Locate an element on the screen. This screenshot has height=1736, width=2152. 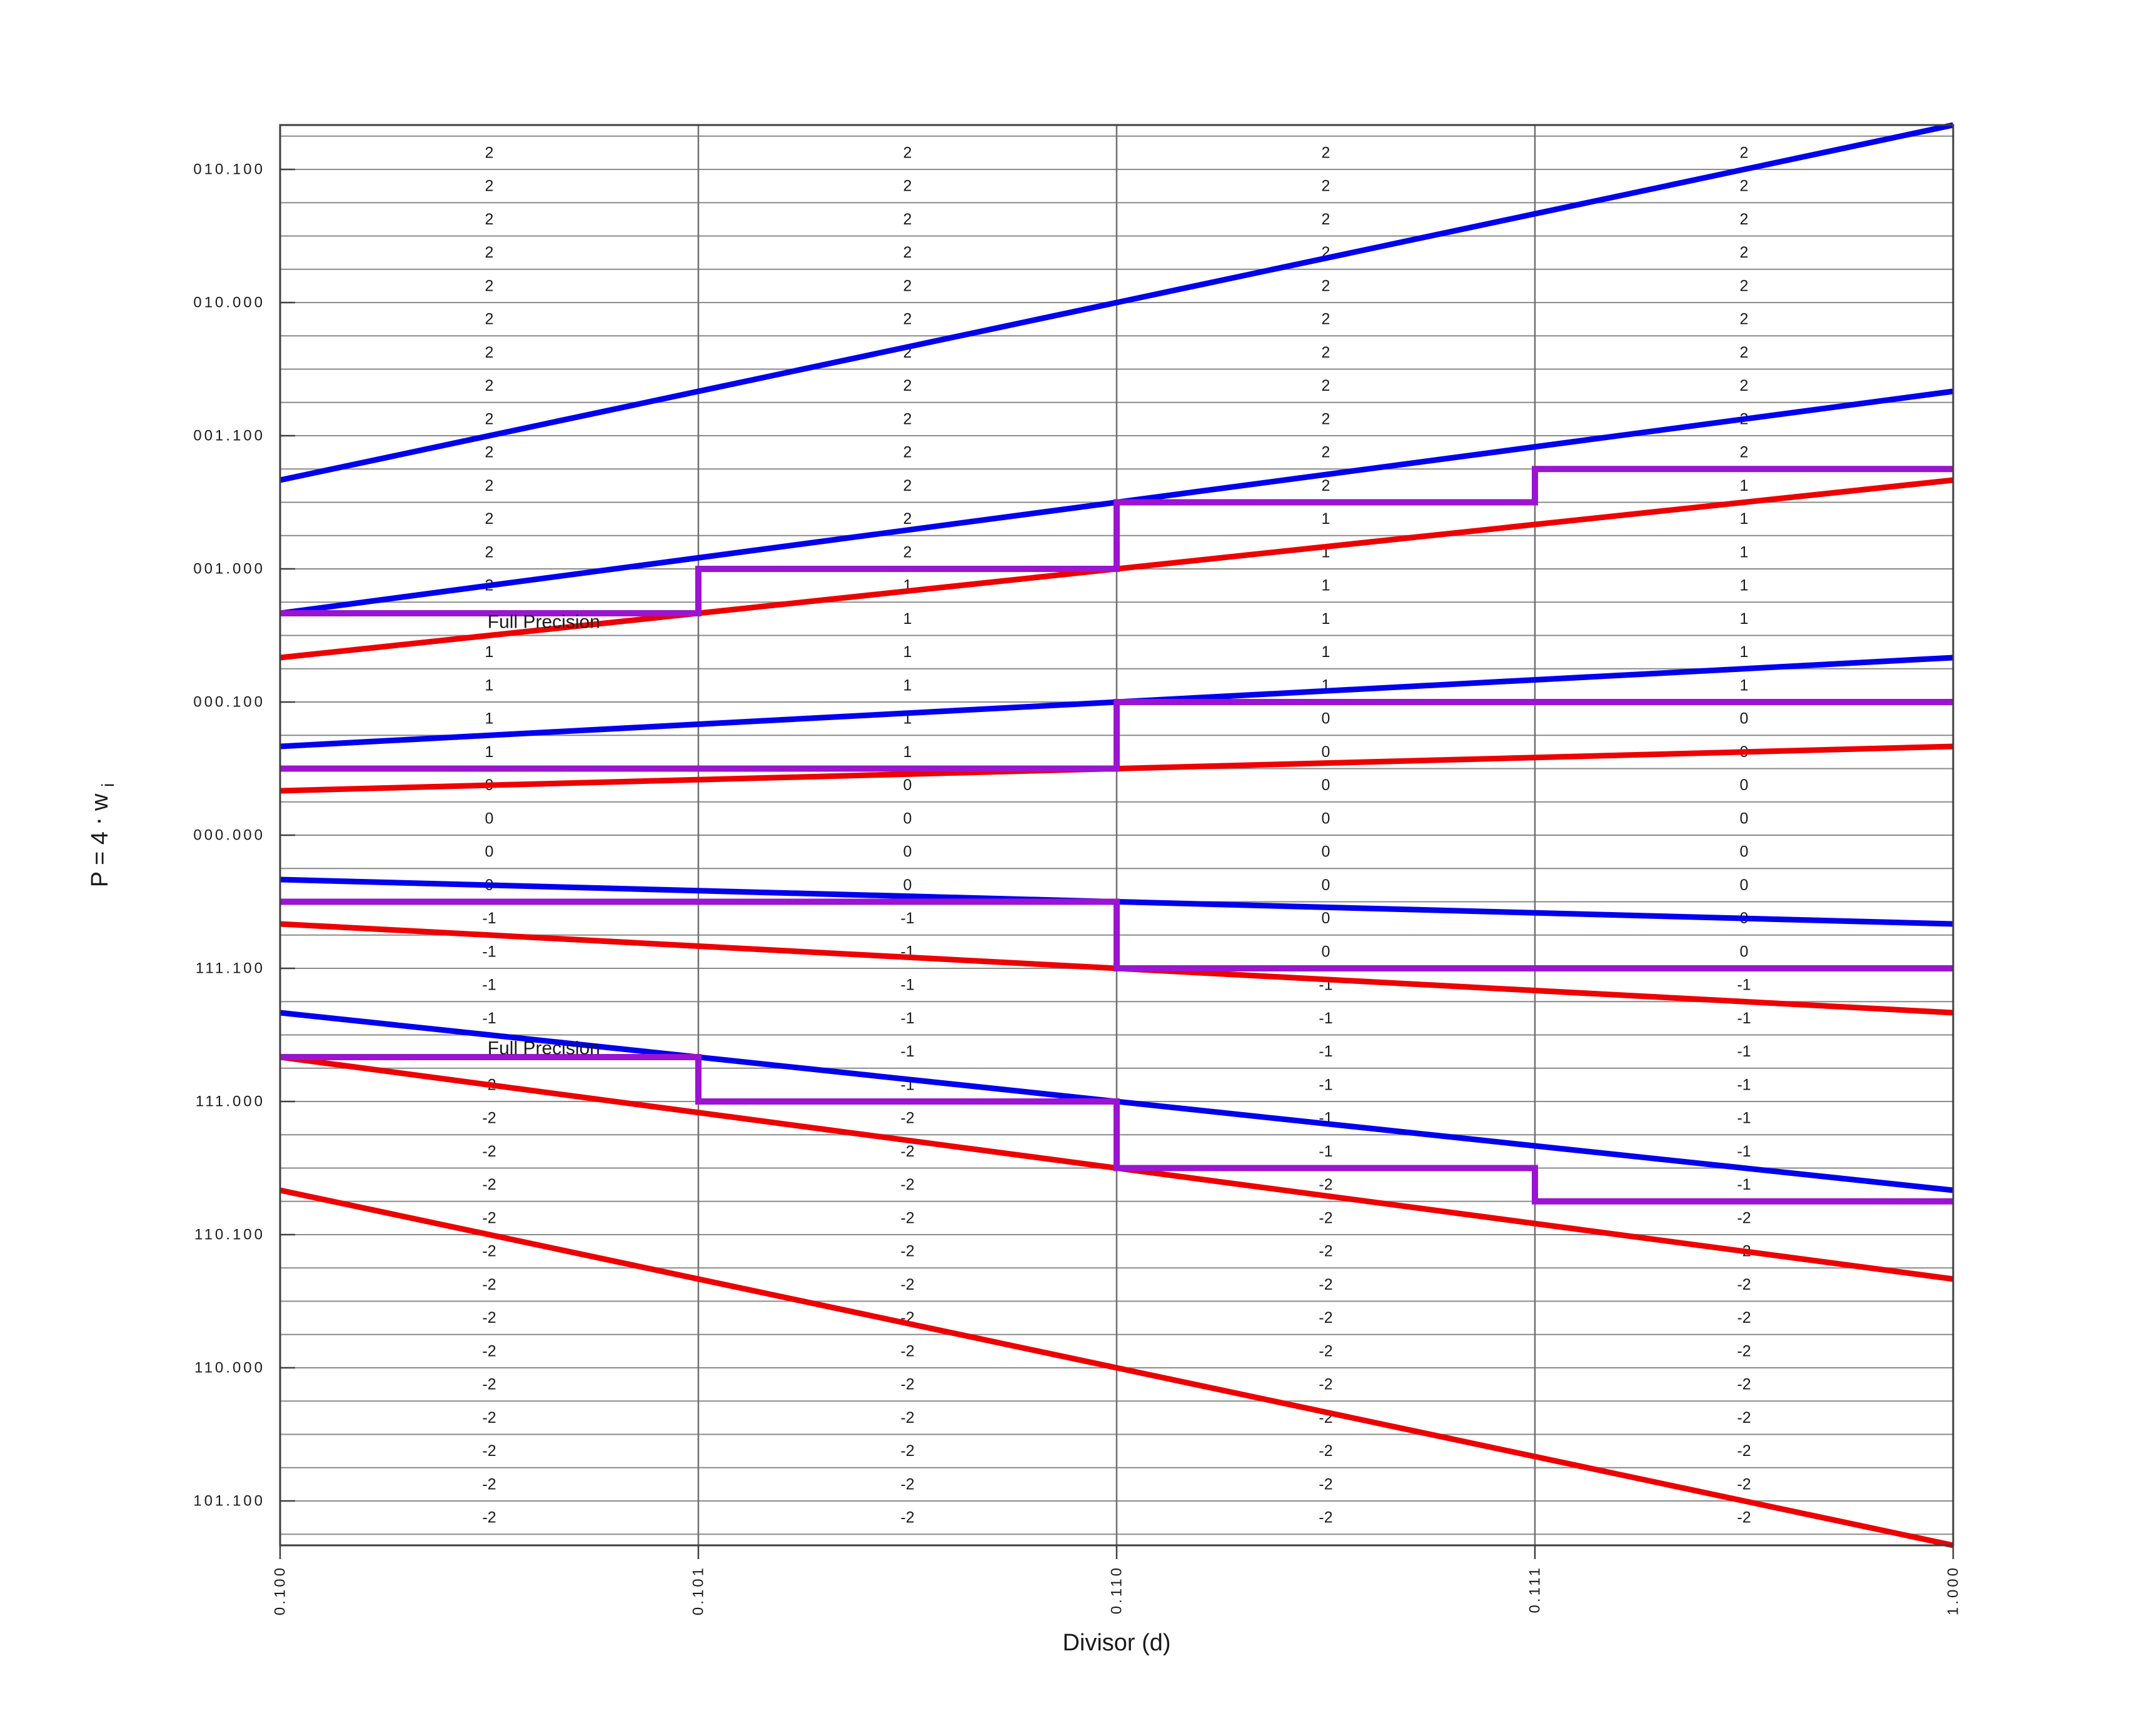
x-tick-label: 0.101 is located at coordinates (698, 1590).